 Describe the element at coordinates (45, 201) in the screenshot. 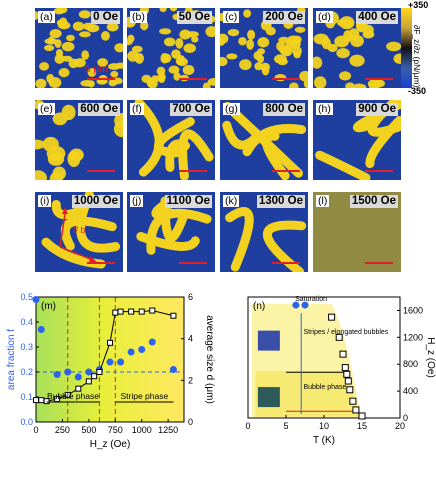

I see `panel-label: (i)` at that location.